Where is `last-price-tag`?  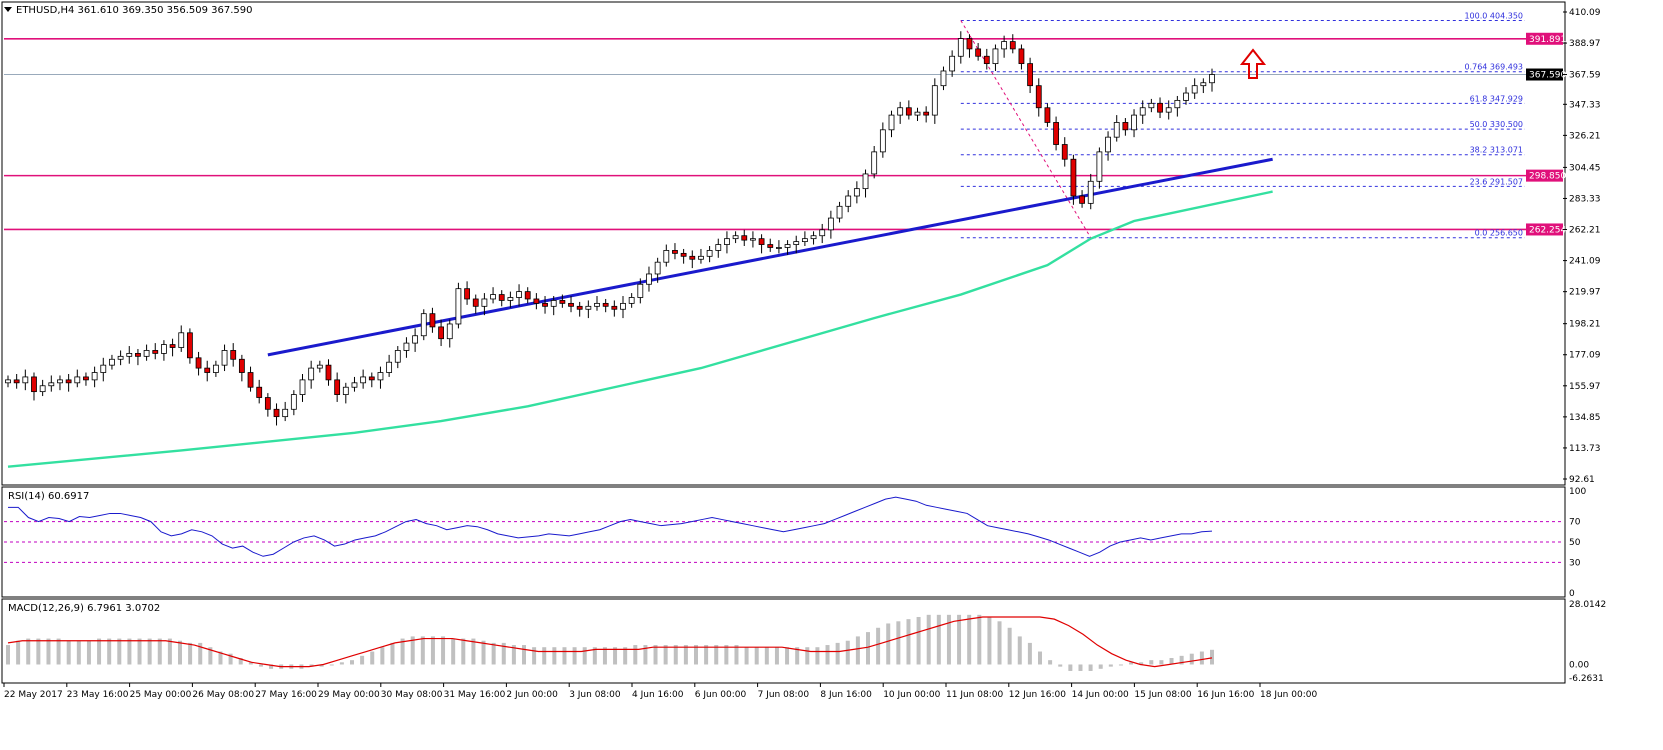 last-price-tag is located at coordinates (1544, 74).